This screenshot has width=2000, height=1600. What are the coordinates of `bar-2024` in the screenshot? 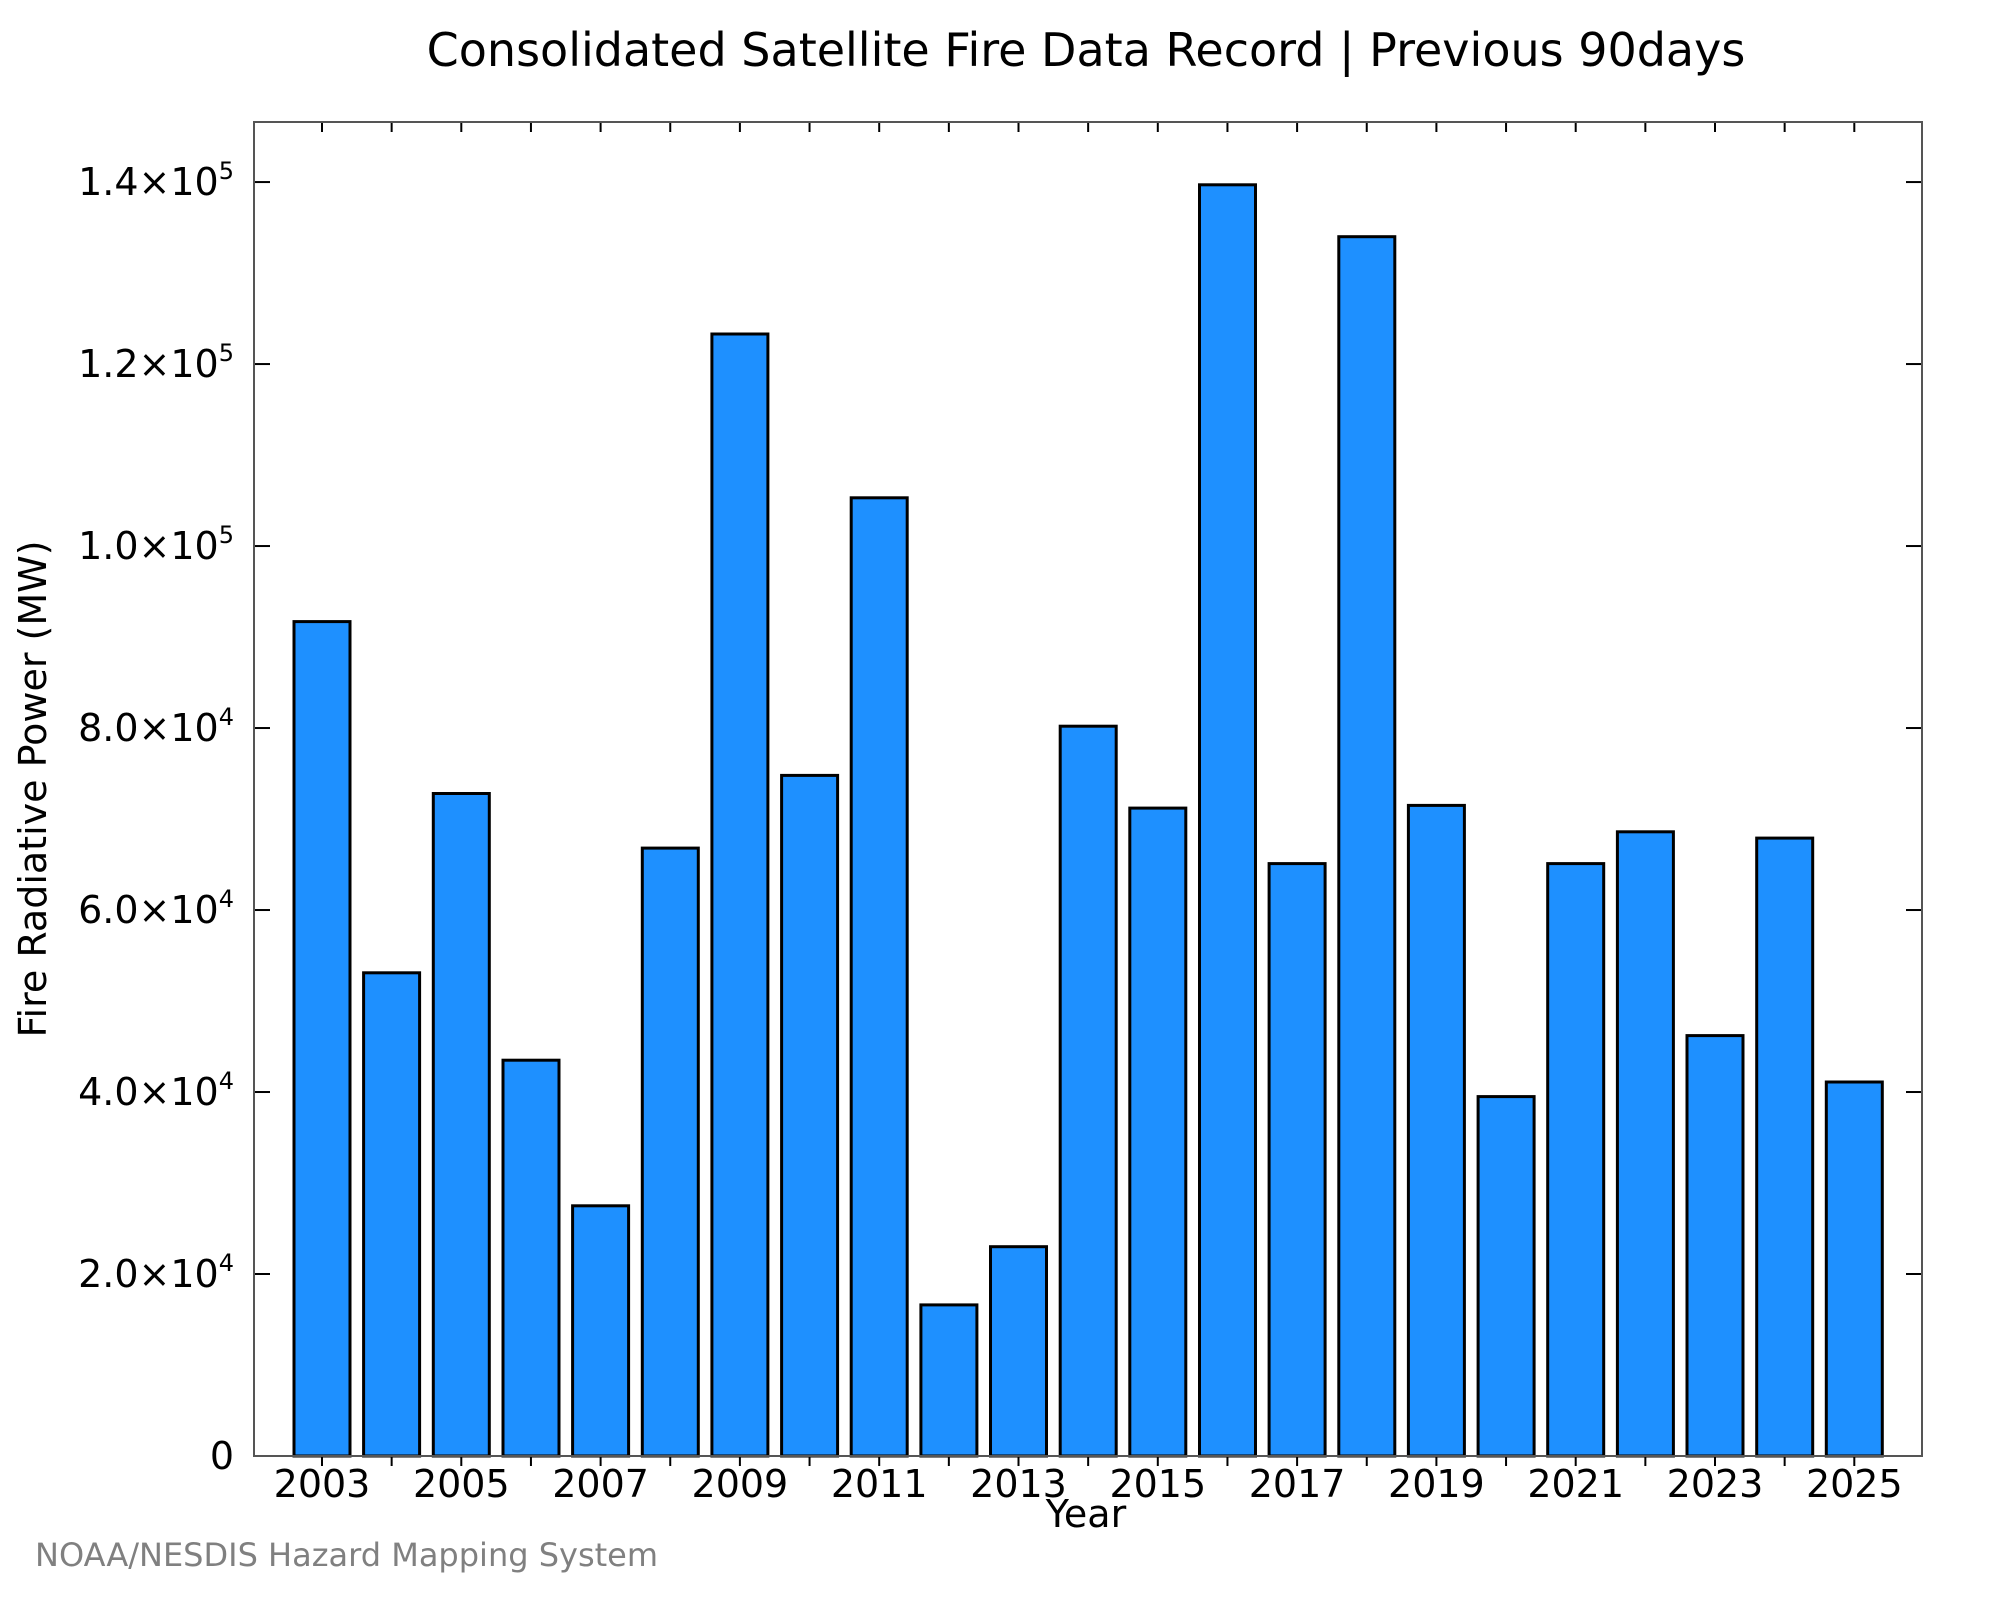 It's located at (1785, 1147).